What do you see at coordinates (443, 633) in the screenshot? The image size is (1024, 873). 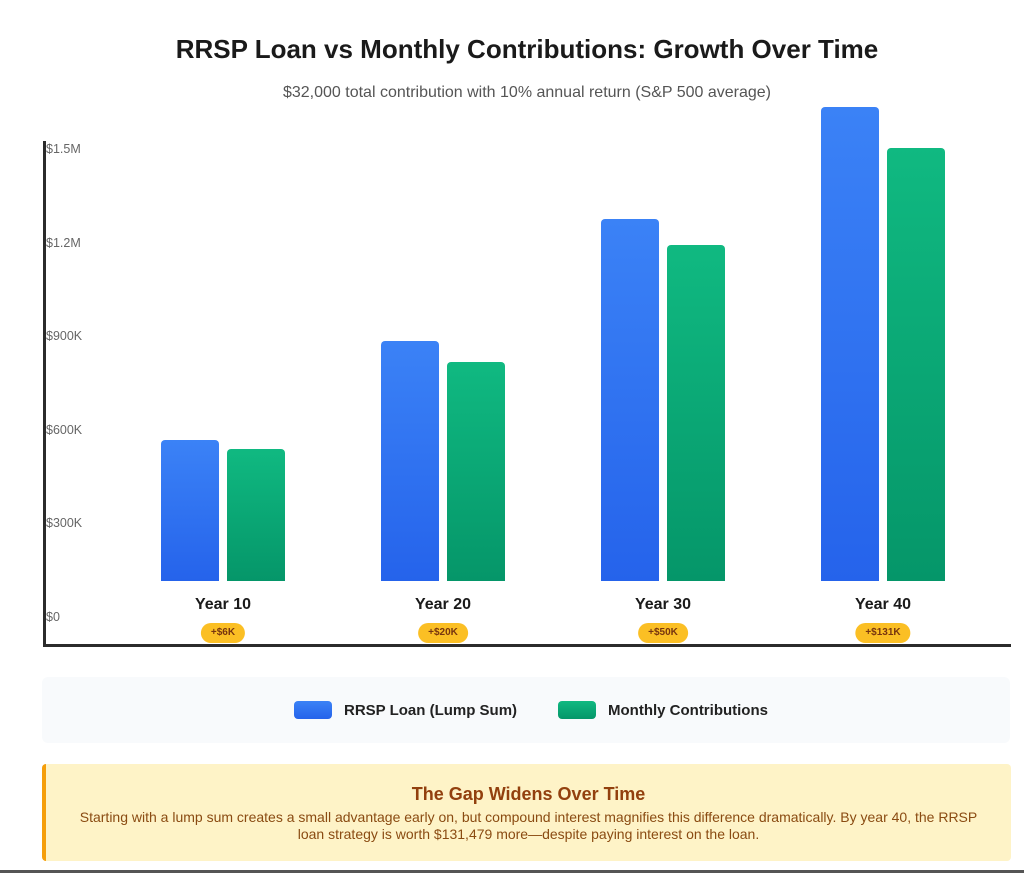 I see `difference-badge: +$20K` at bounding box center [443, 633].